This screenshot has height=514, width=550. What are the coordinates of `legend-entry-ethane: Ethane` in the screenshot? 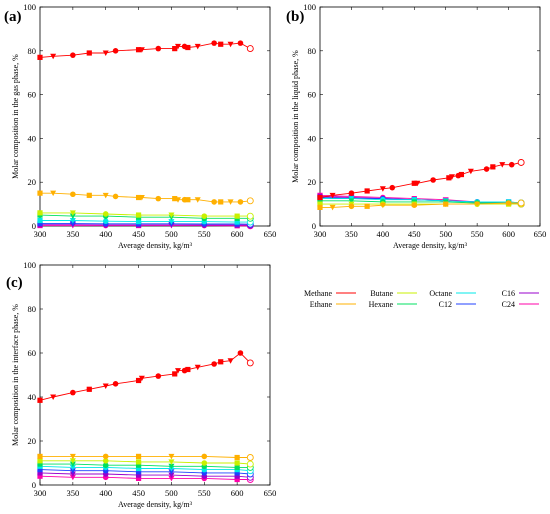 It's located at (333, 304).